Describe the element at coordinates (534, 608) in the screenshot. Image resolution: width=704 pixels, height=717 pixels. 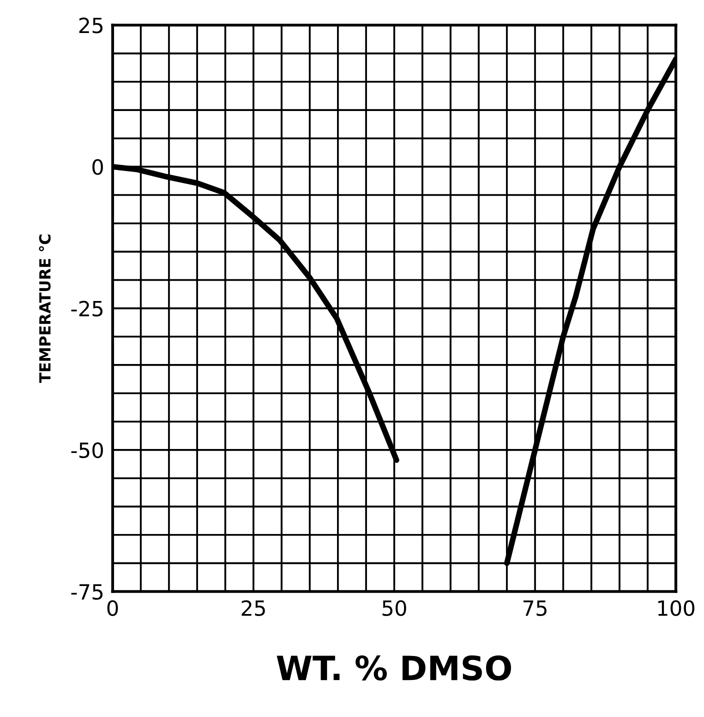
I see `x-tick-label: 75` at that location.